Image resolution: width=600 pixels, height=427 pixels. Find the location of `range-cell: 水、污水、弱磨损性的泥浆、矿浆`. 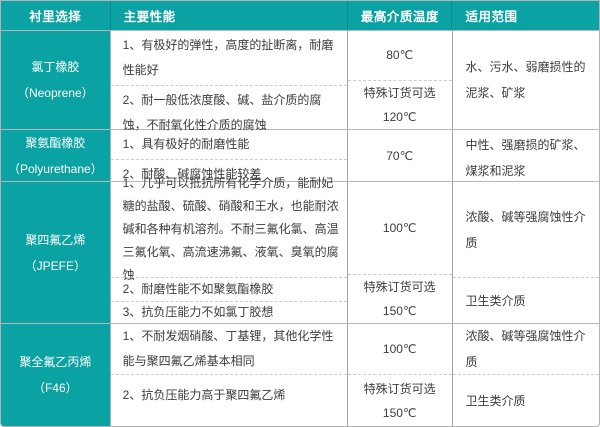

range-cell: 水、污水、弱磨损性的泥浆、矿浆 is located at coordinates (525, 80).